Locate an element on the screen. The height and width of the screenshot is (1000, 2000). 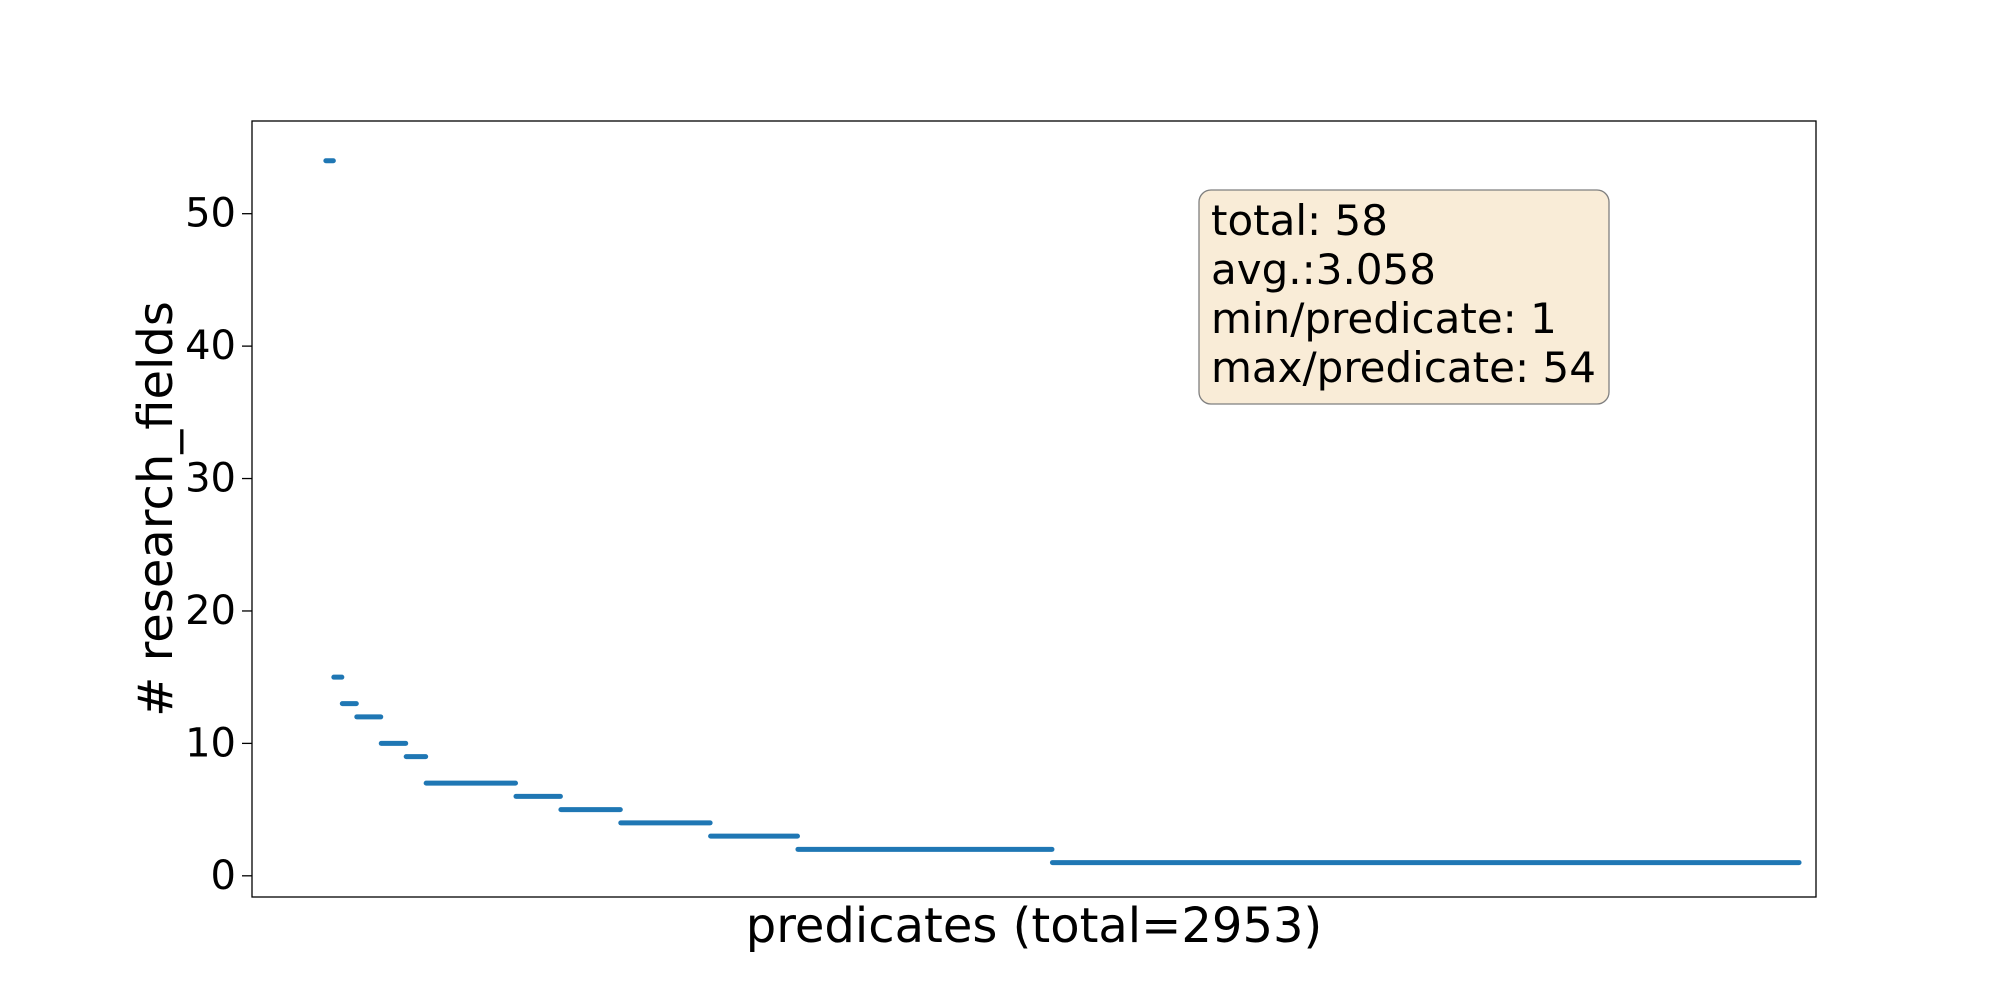
stats-total: total: 58 is located at coordinates (1299, 220).